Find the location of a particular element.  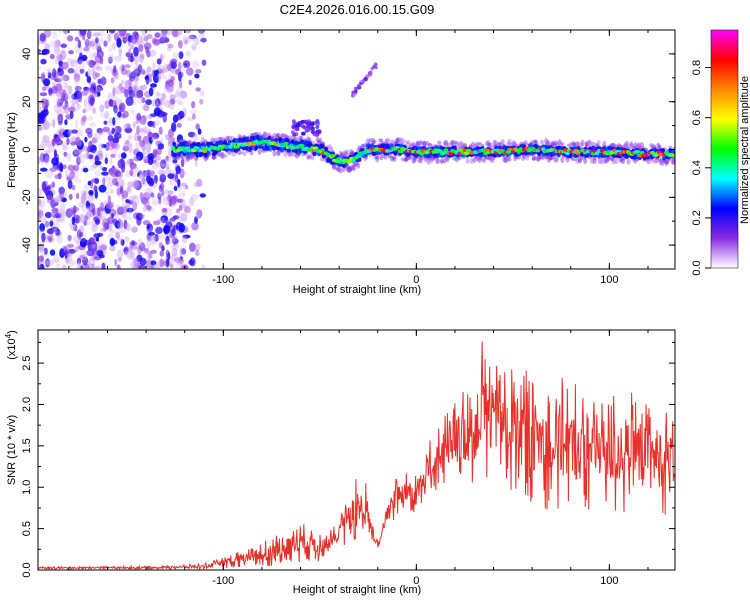

colorbar-label: Normalized spectral amplitude is located at coordinates (744, 150).